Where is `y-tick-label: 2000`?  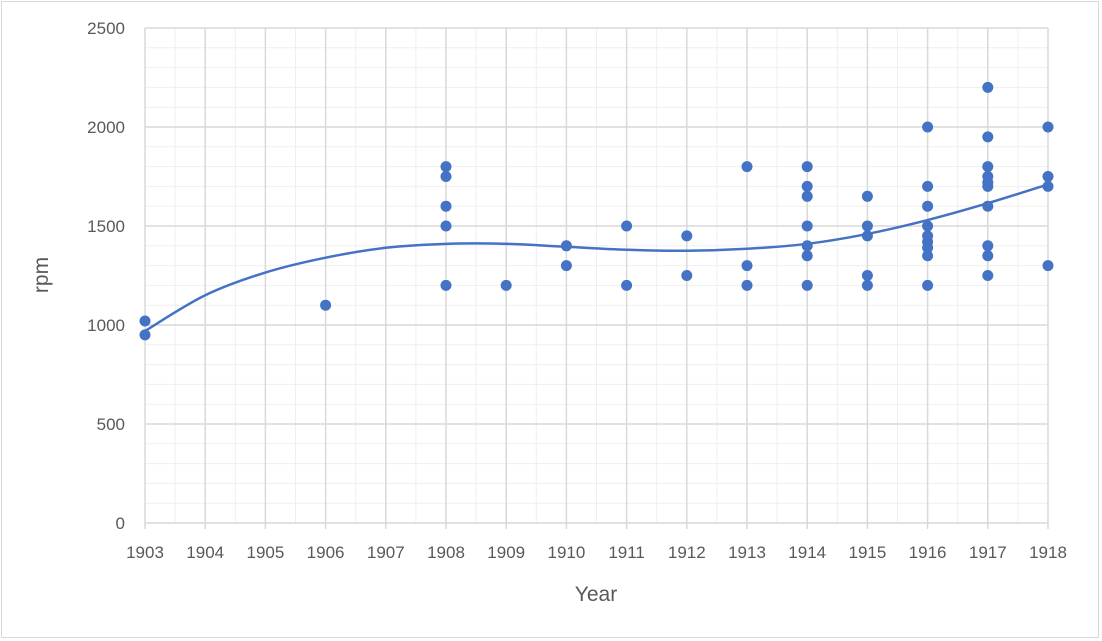 y-tick-label: 2000 is located at coordinates (106, 127).